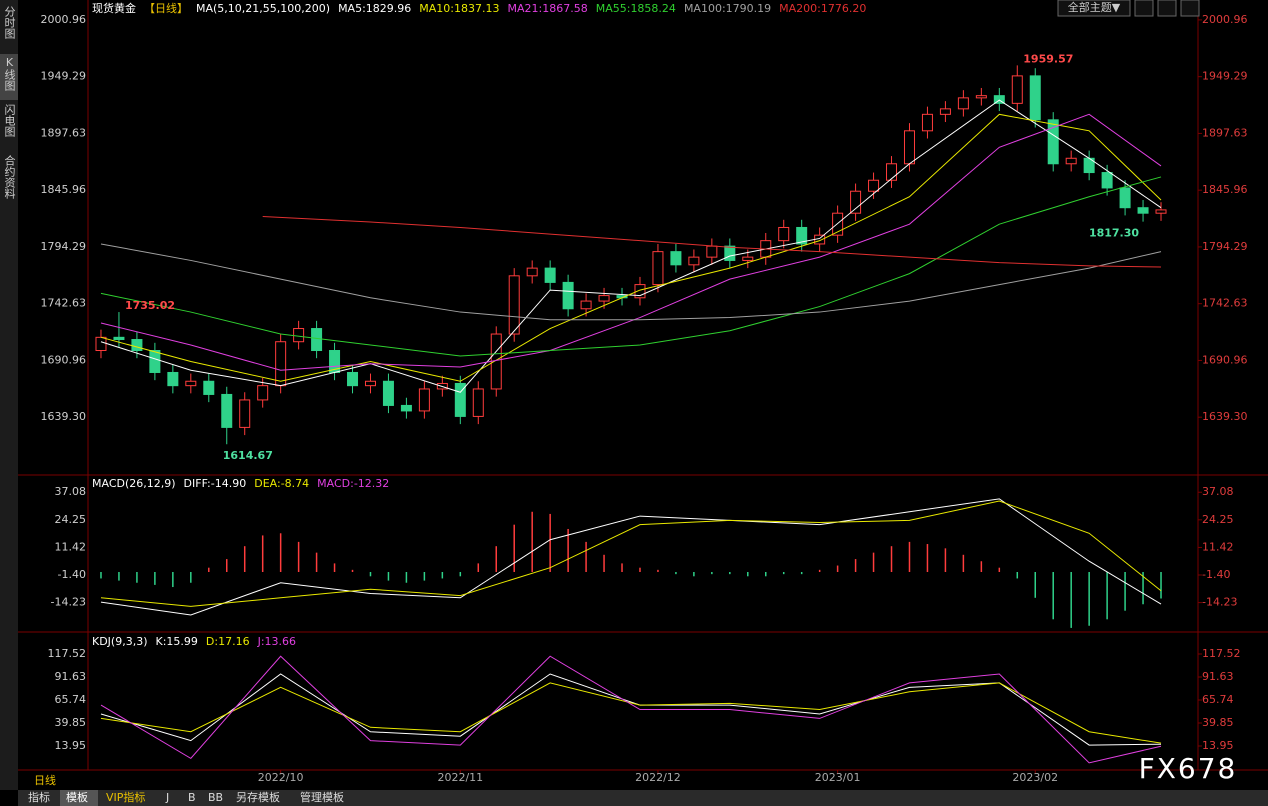  What do you see at coordinates (167, 797) in the screenshot?
I see `toolbar-tab: J` at bounding box center [167, 797].